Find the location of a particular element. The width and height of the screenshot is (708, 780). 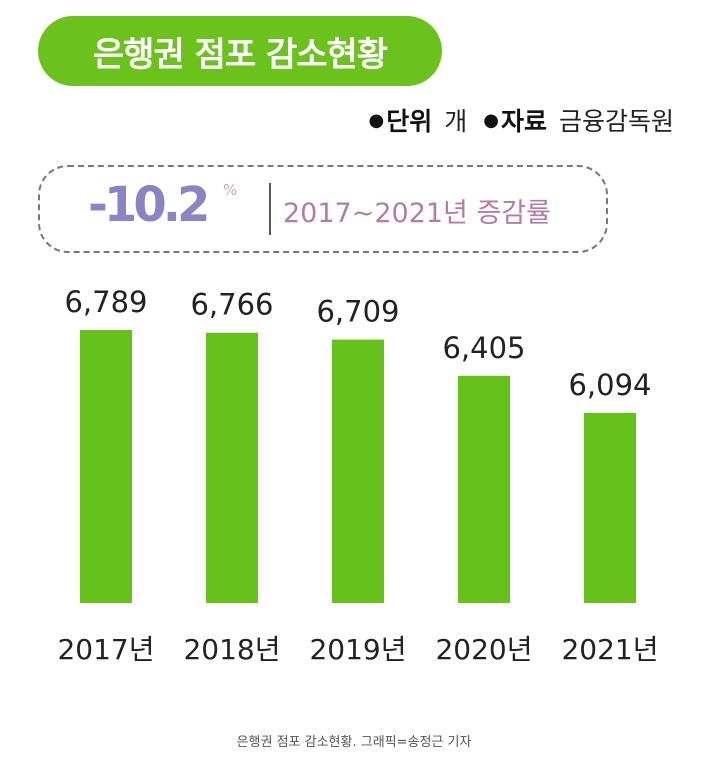

data-label-3: 6,405 is located at coordinates (483, 348).